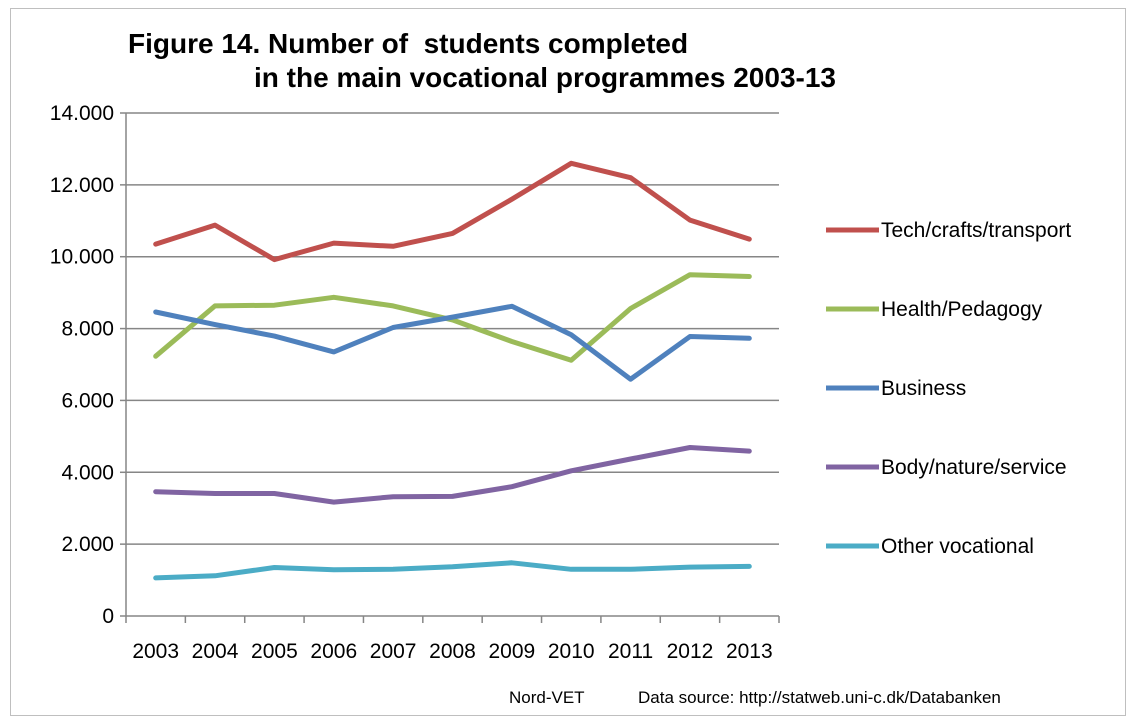 The image size is (1129, 720). I want to click on y-tick-label: 8.000, so click(87, 329).